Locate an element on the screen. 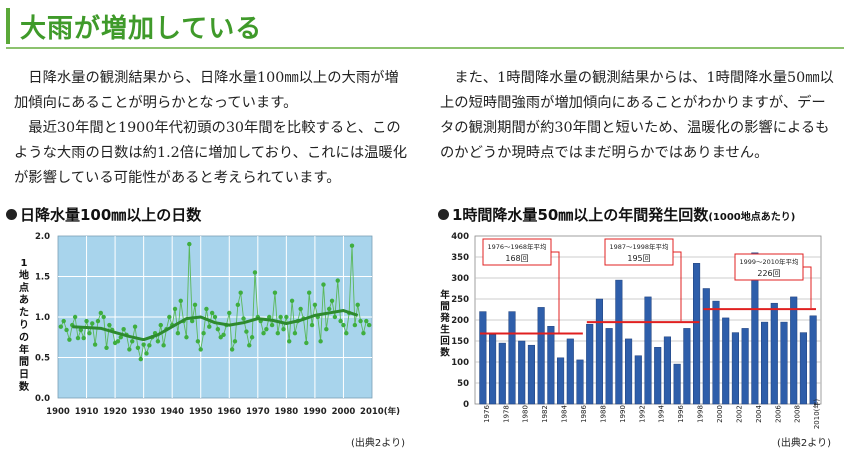  y-tick-label: 400 is located at coordinates (460, 237).